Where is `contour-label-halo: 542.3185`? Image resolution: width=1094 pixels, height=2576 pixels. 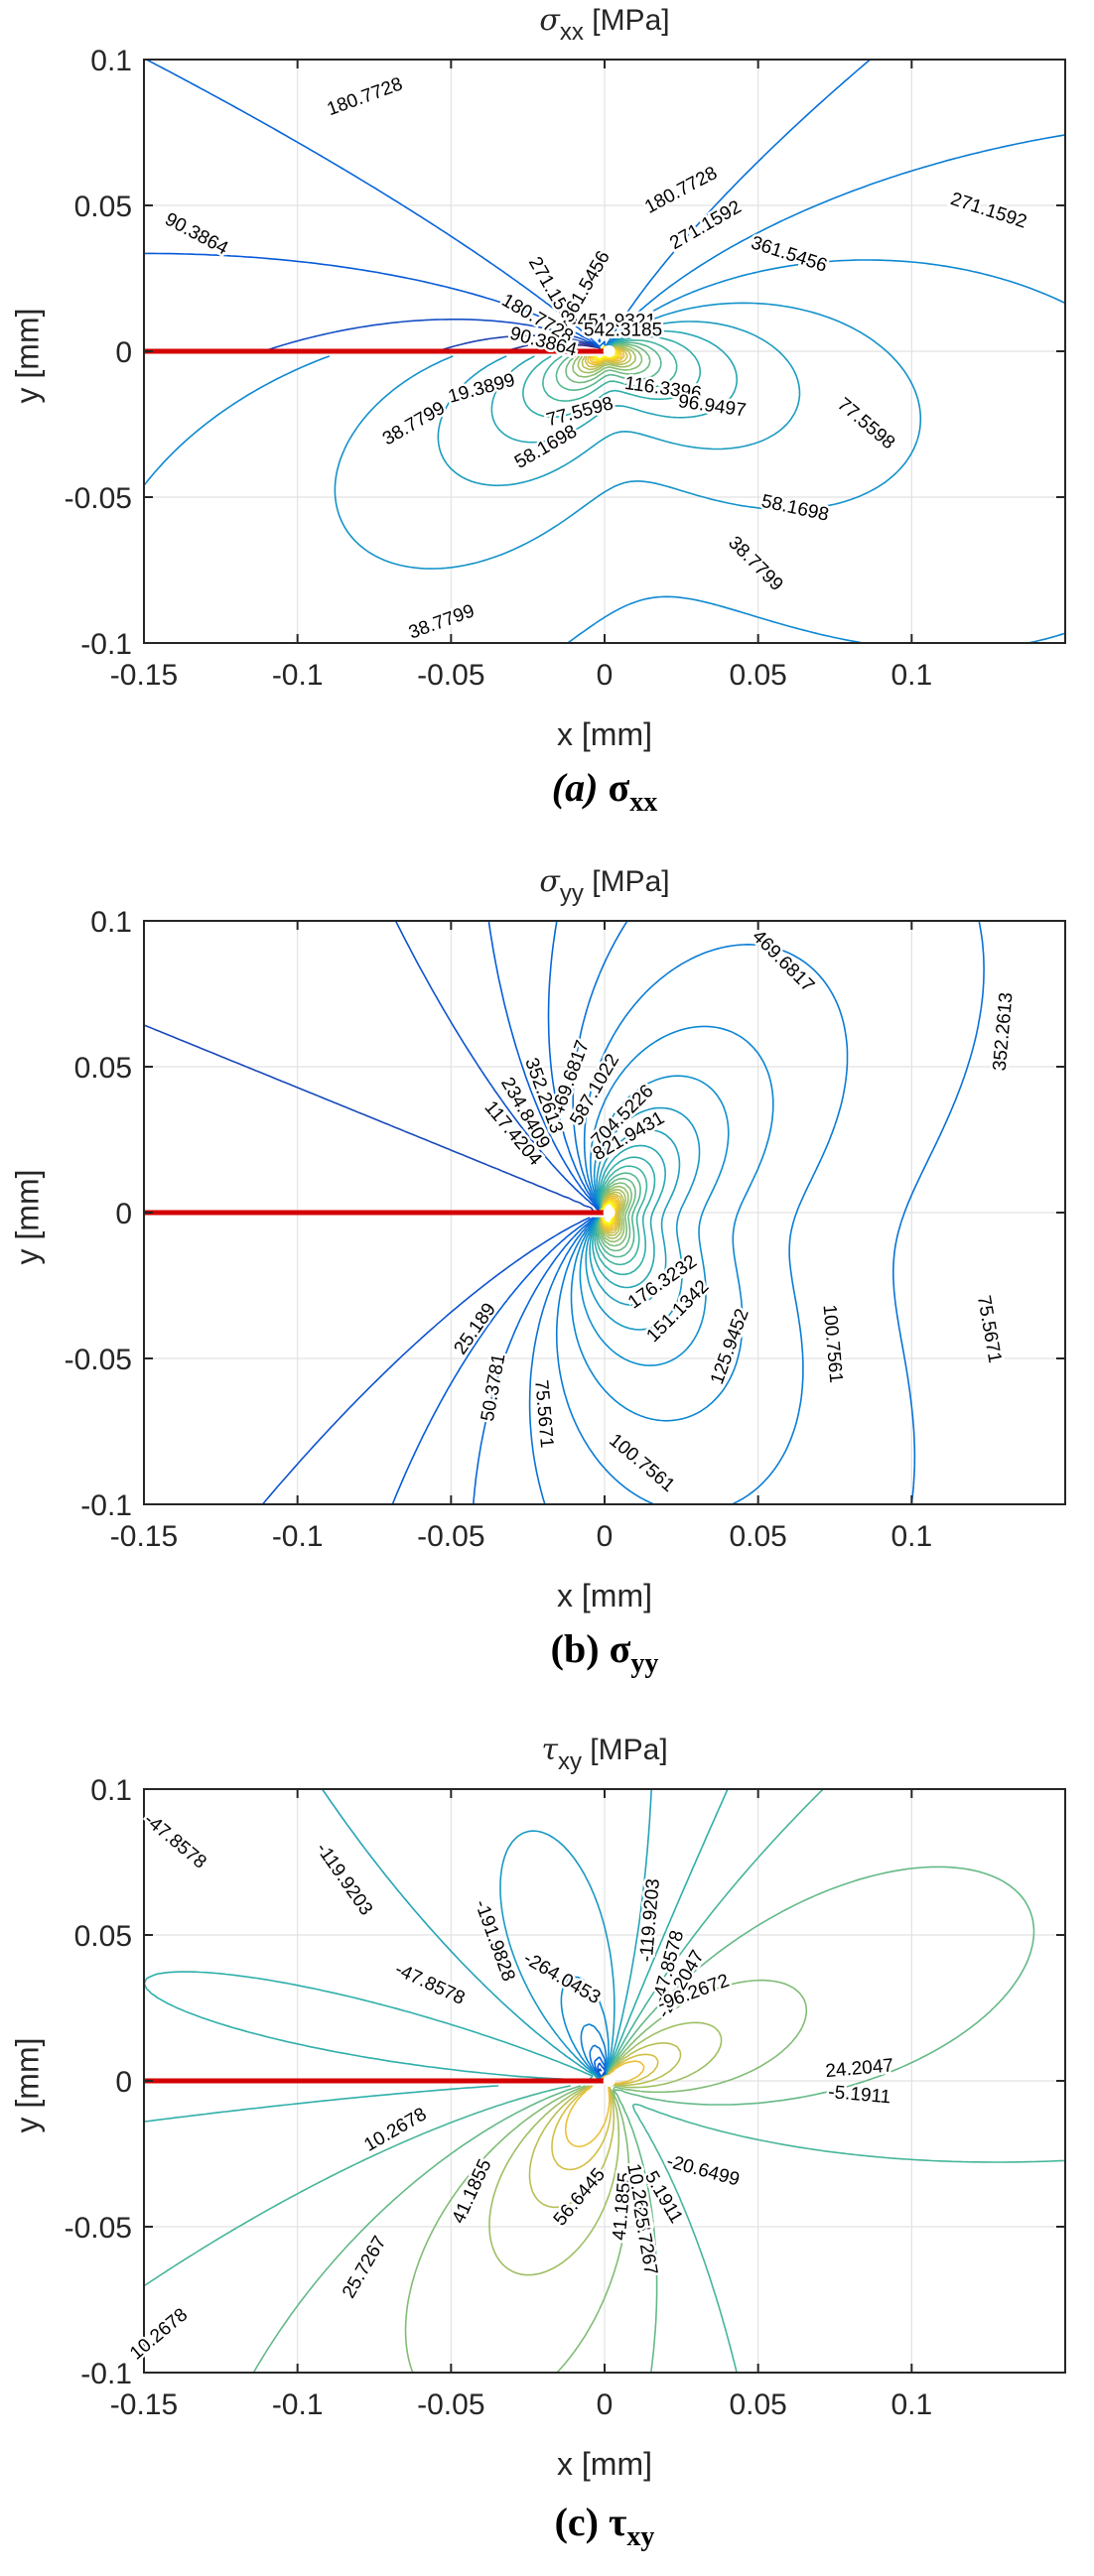
contour-label-halo: 542.3185 is located at coordinates (623, 330).